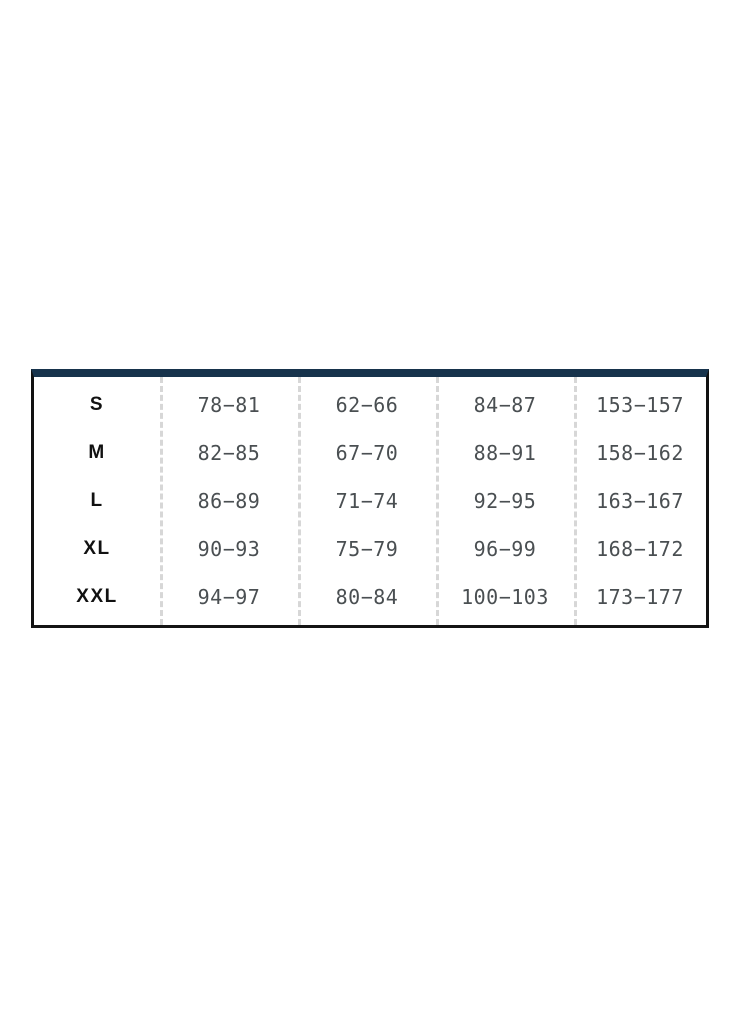 Image resolution: width=750 pixels, height=1022 pixels. What do you see at coordinates (367, 549) in the screenshot?
I see `measure-cell: 75−79` at bounding box center [367, 549].